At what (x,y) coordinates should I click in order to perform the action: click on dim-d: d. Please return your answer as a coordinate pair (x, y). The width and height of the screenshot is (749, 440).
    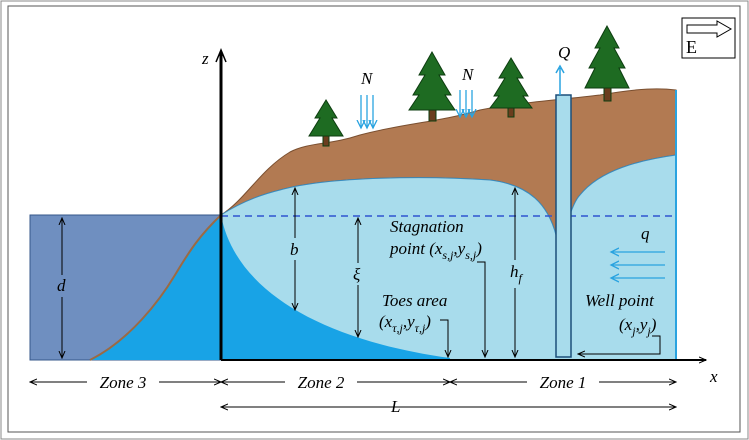
    Looking at the image, I should click on (61, 285).